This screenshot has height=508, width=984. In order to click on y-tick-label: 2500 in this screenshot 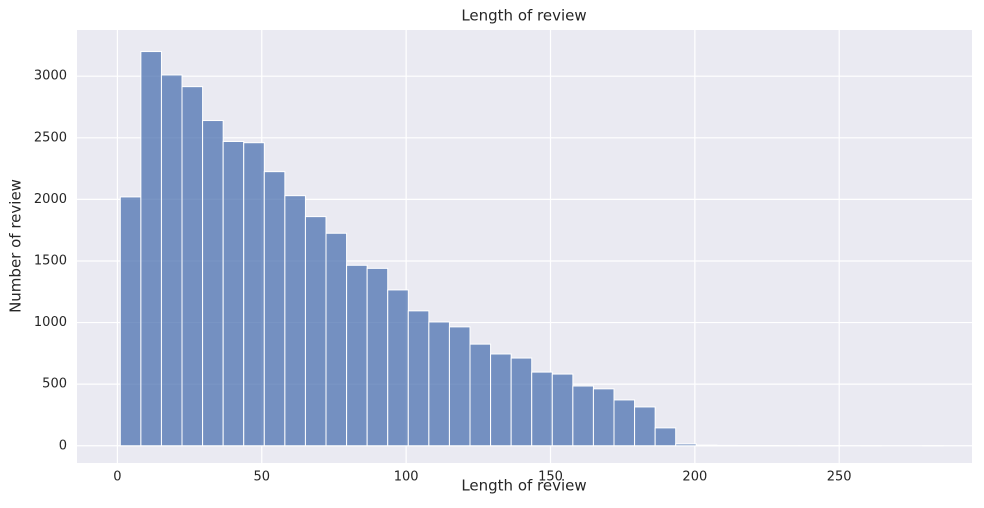, I will do `click(50, 137)`.